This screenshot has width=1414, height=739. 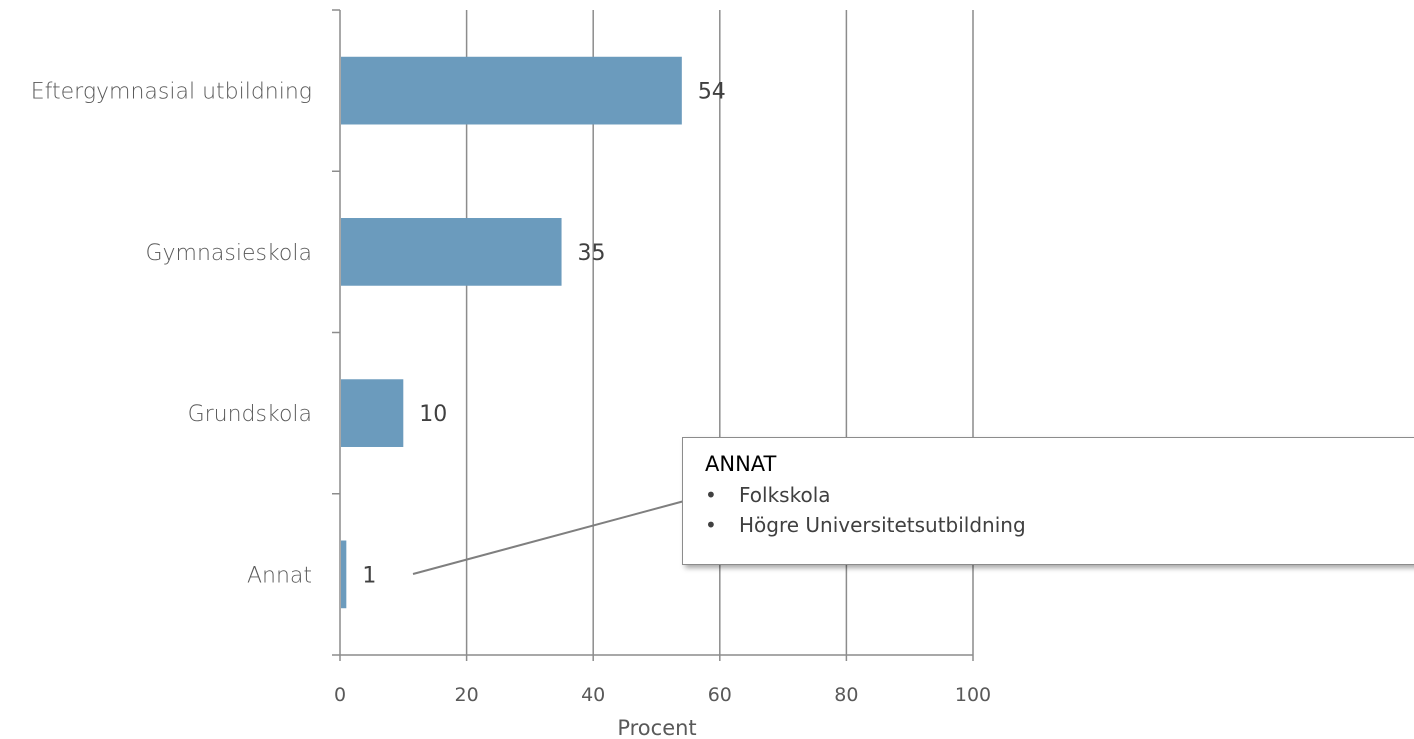 What do you see at coordinates (846, 695) in the screenshot?
I see `x-tick-label-80: 80` at bounding box center [846, 695].